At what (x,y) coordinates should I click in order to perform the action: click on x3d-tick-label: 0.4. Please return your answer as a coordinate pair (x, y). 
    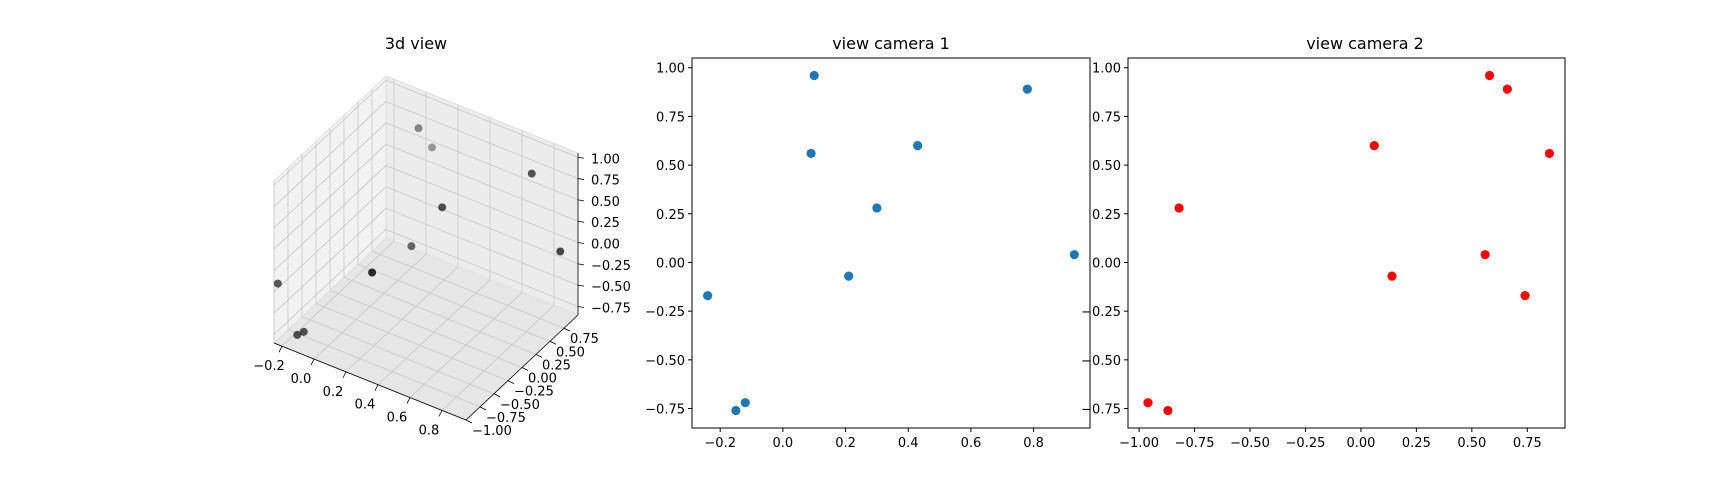
    Looking at the image, I should click on (365, 405).